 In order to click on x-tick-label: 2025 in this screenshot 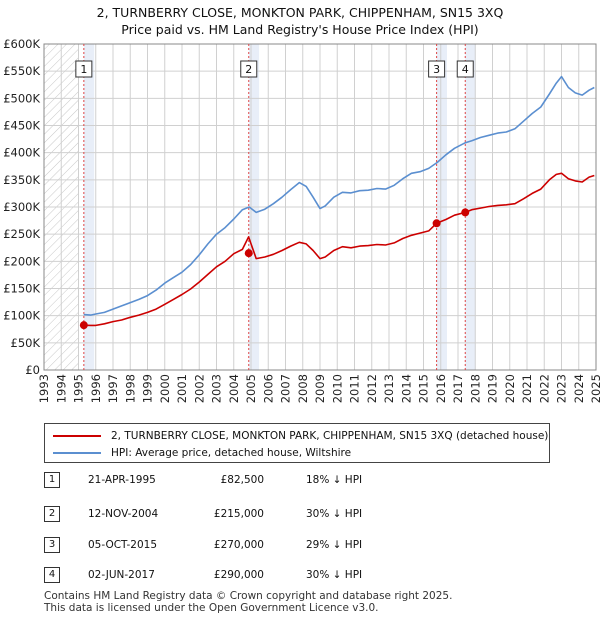, I will do `click(594, 388)`.